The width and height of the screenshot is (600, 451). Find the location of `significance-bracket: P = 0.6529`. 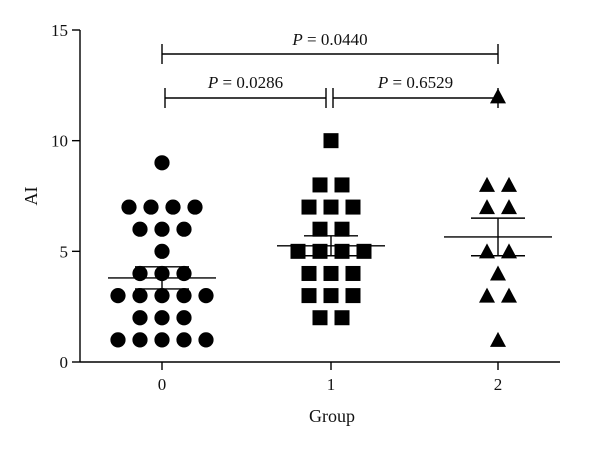

significance-bracket: P = 0.6529 is located at coordinates (415, 90).